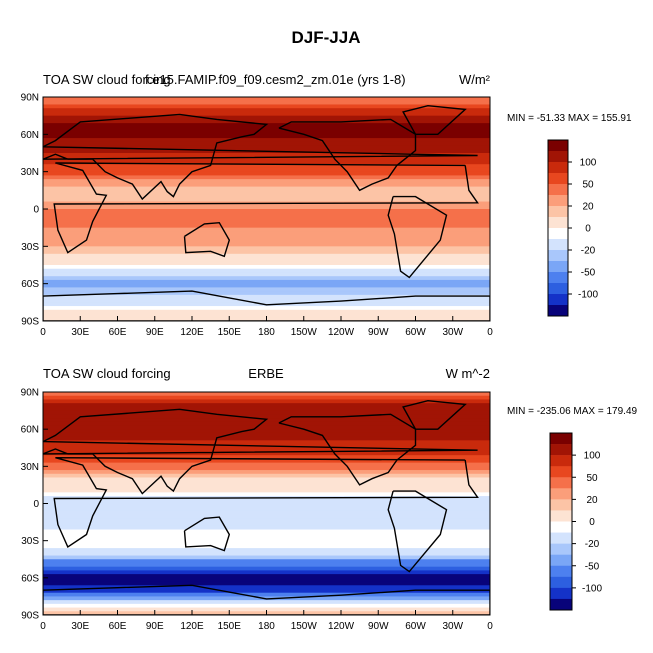  I want to click on panel-obs-y-ticks: 90N 60N 30N 0 30S 60S 90S, so click(34, 505).